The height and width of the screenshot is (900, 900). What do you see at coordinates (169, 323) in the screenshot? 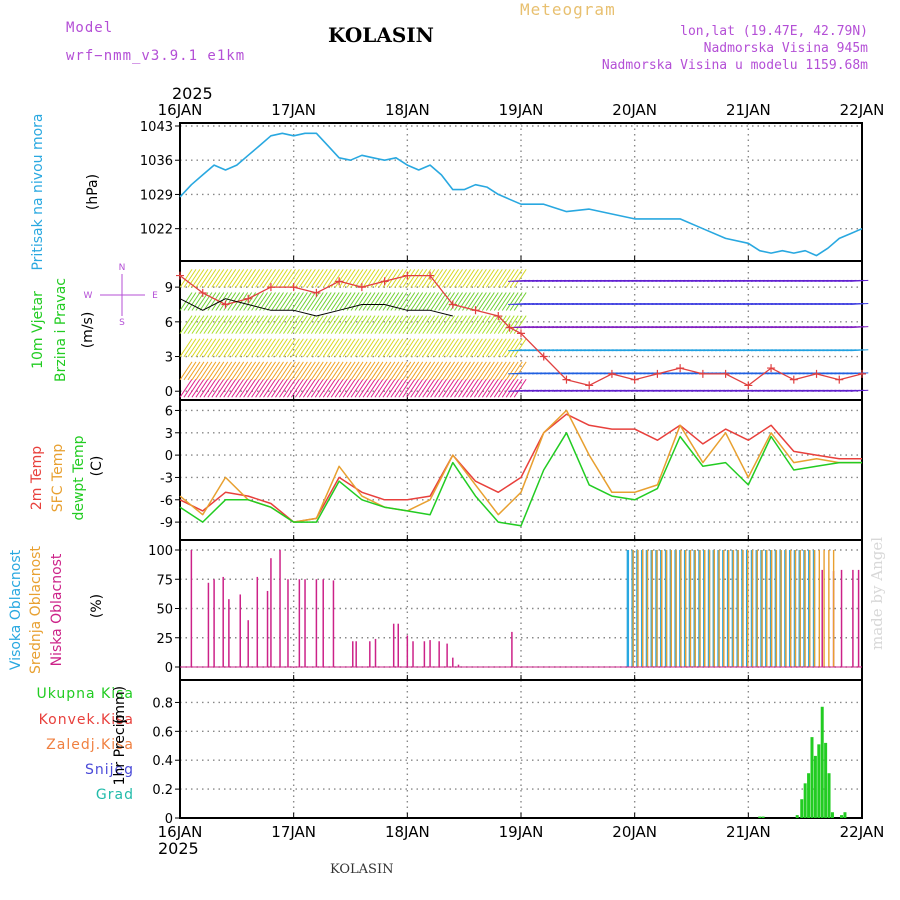
I see `y-tick-label: 6` at bounding box center [169, 323].